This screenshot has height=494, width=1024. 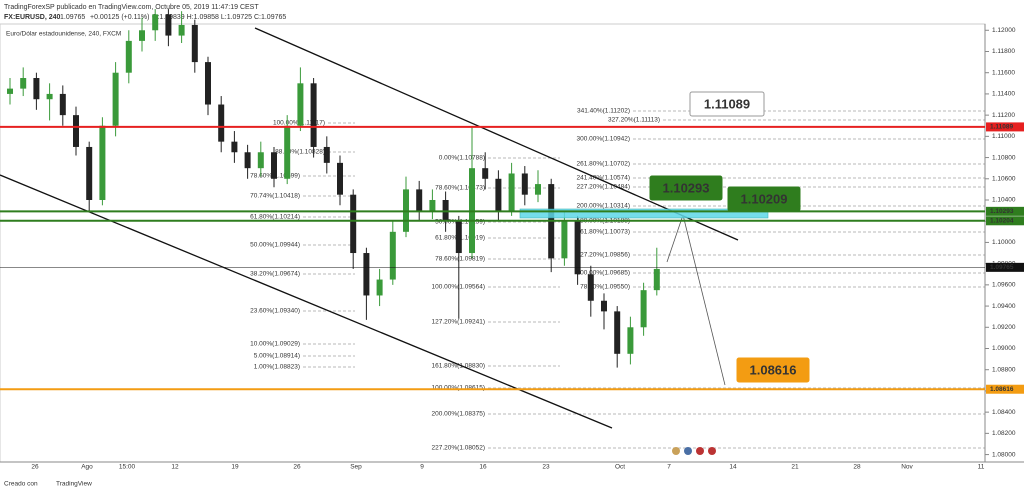 What do you see at coordinates (459, 388) in the screenshot?
I see `fib-label: 100.00%(1.08615)` at bounding box center [459, 388].